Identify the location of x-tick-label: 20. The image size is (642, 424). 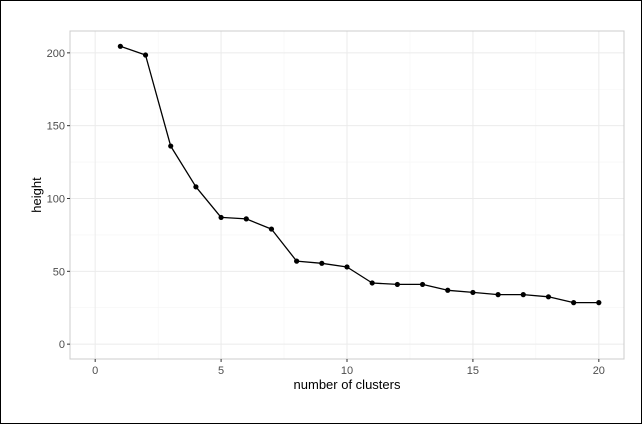
(599, 371).